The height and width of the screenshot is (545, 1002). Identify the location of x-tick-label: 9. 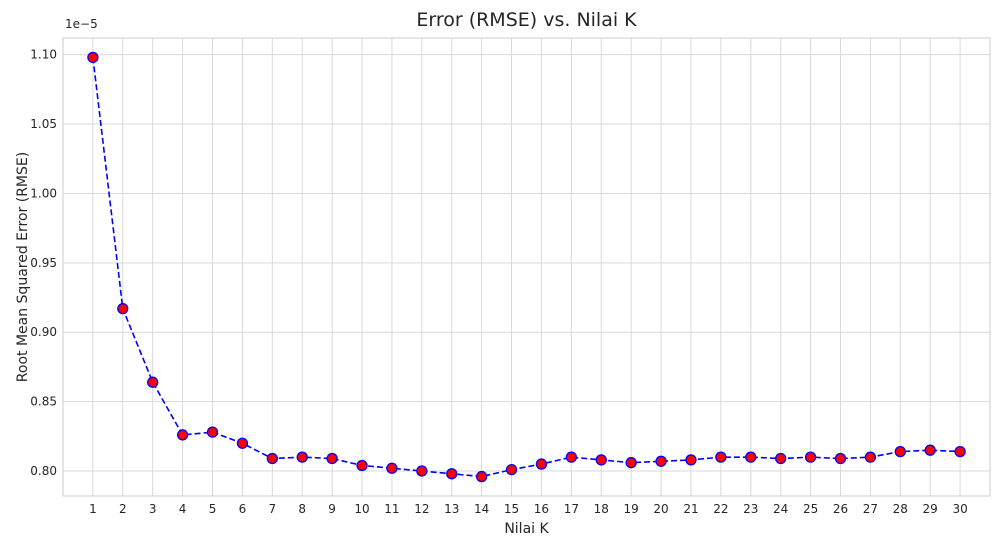
(332, 509).